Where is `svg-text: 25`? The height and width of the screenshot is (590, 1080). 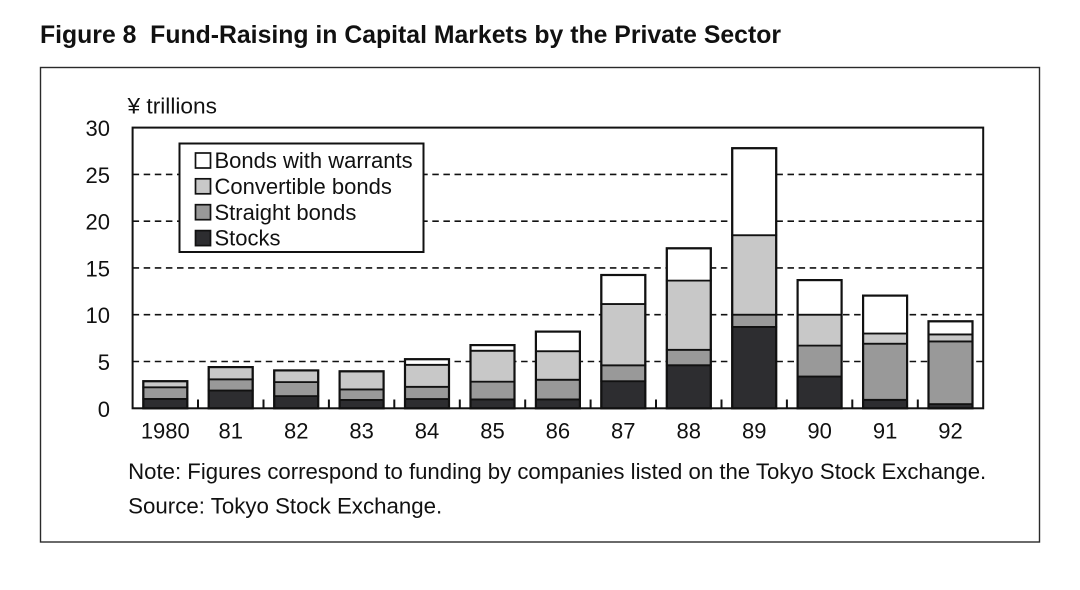
svg-text: 25 is located at coordinates (98, 175).